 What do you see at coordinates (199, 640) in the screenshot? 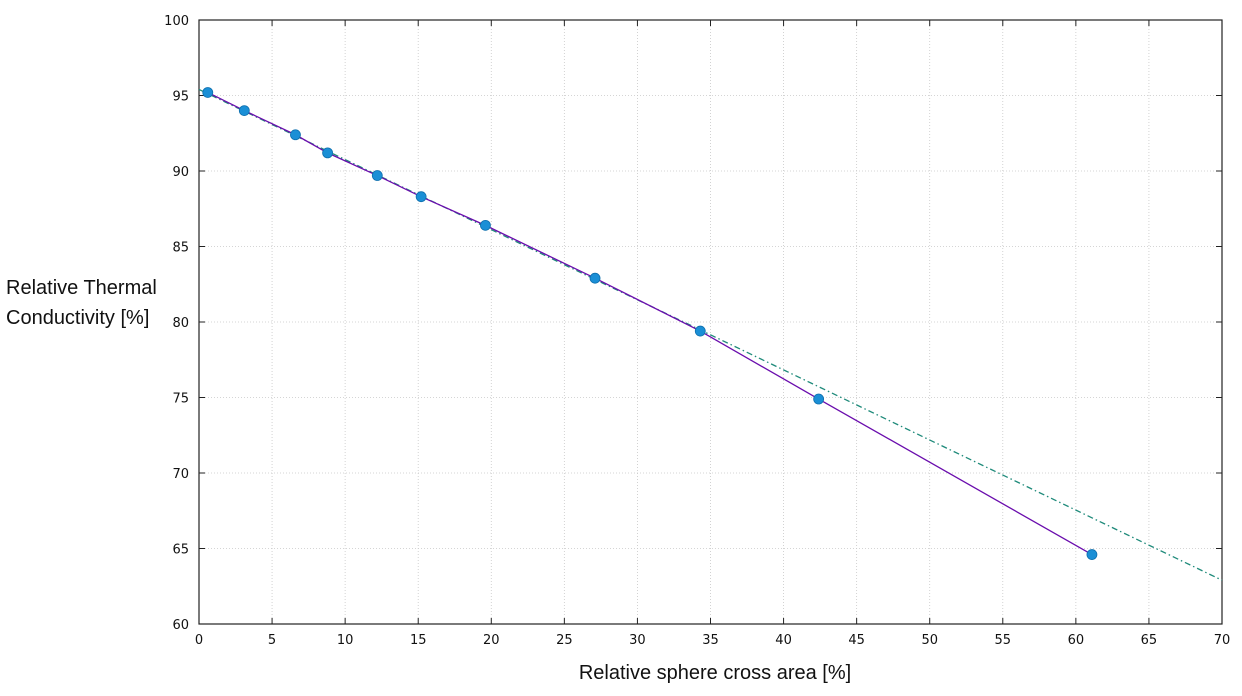
I see `x-tick-label: 0` at bounding box center [199, 640].